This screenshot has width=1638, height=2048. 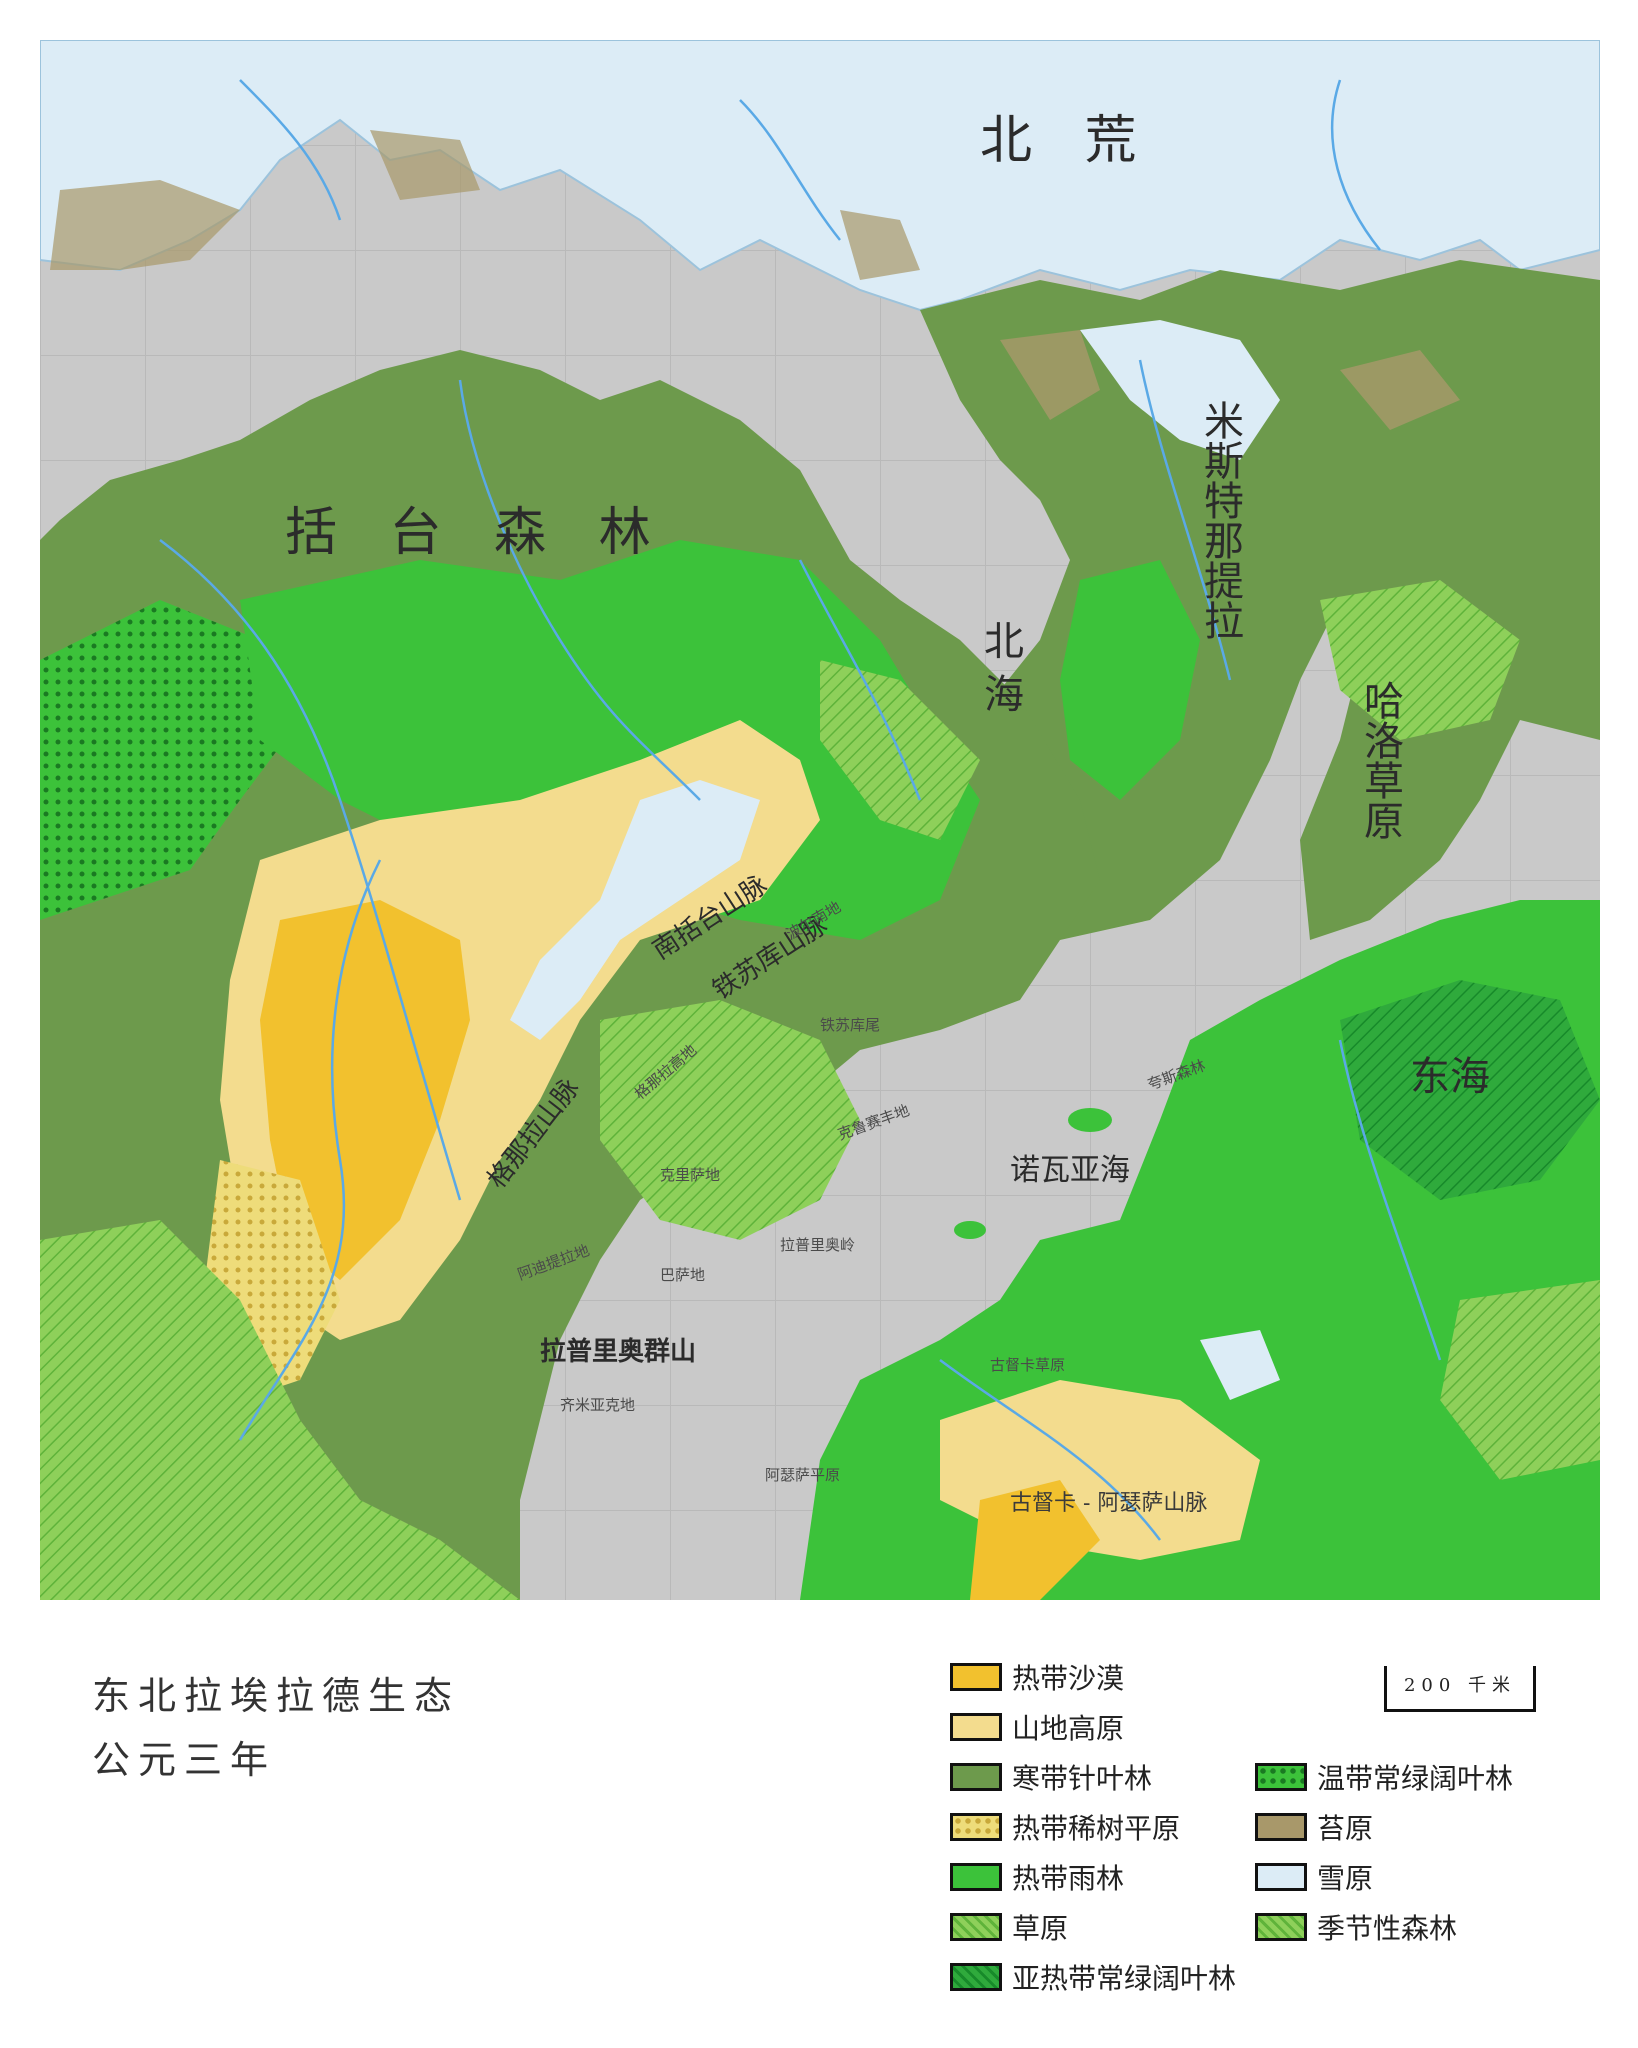 What do you see at coordinates (976, 1927) in the screenshot?
I see `legend-swatch-steppe` at bounding box center [976, 1927].